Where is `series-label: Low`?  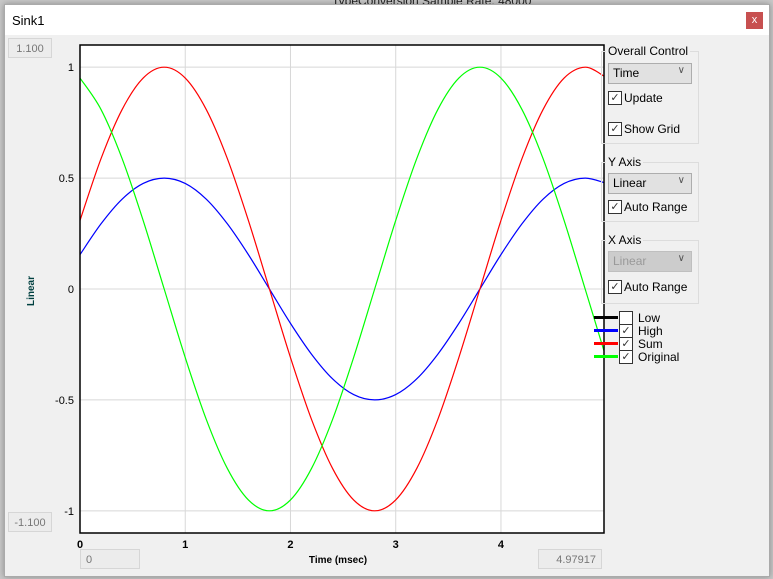 series-label: Low is located at coordinates (649, 317).